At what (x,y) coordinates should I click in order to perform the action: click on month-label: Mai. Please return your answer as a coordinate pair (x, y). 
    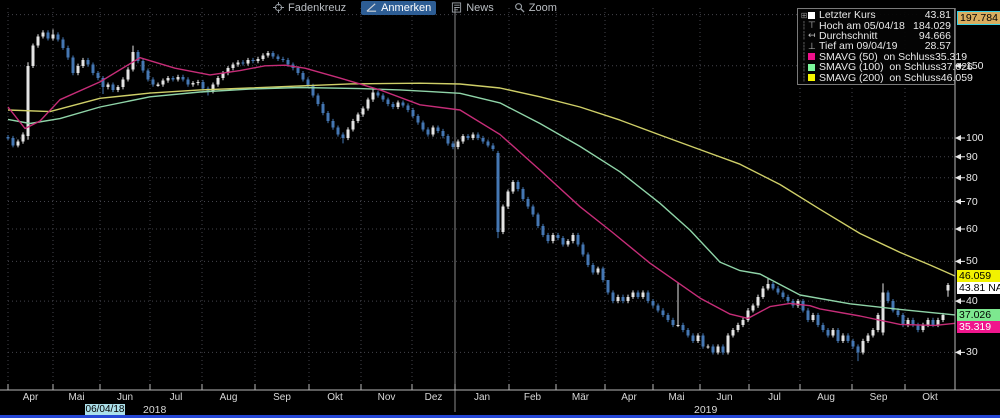
    Looking at the image, I should click on (76, 397).